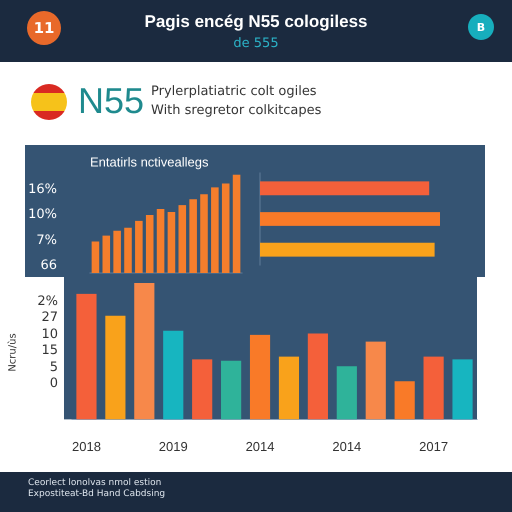 The height and width of the screenshot is (512, 512). Describe the element at coordinates (481, 27) in the screenshot. I see `text: B` at that location.